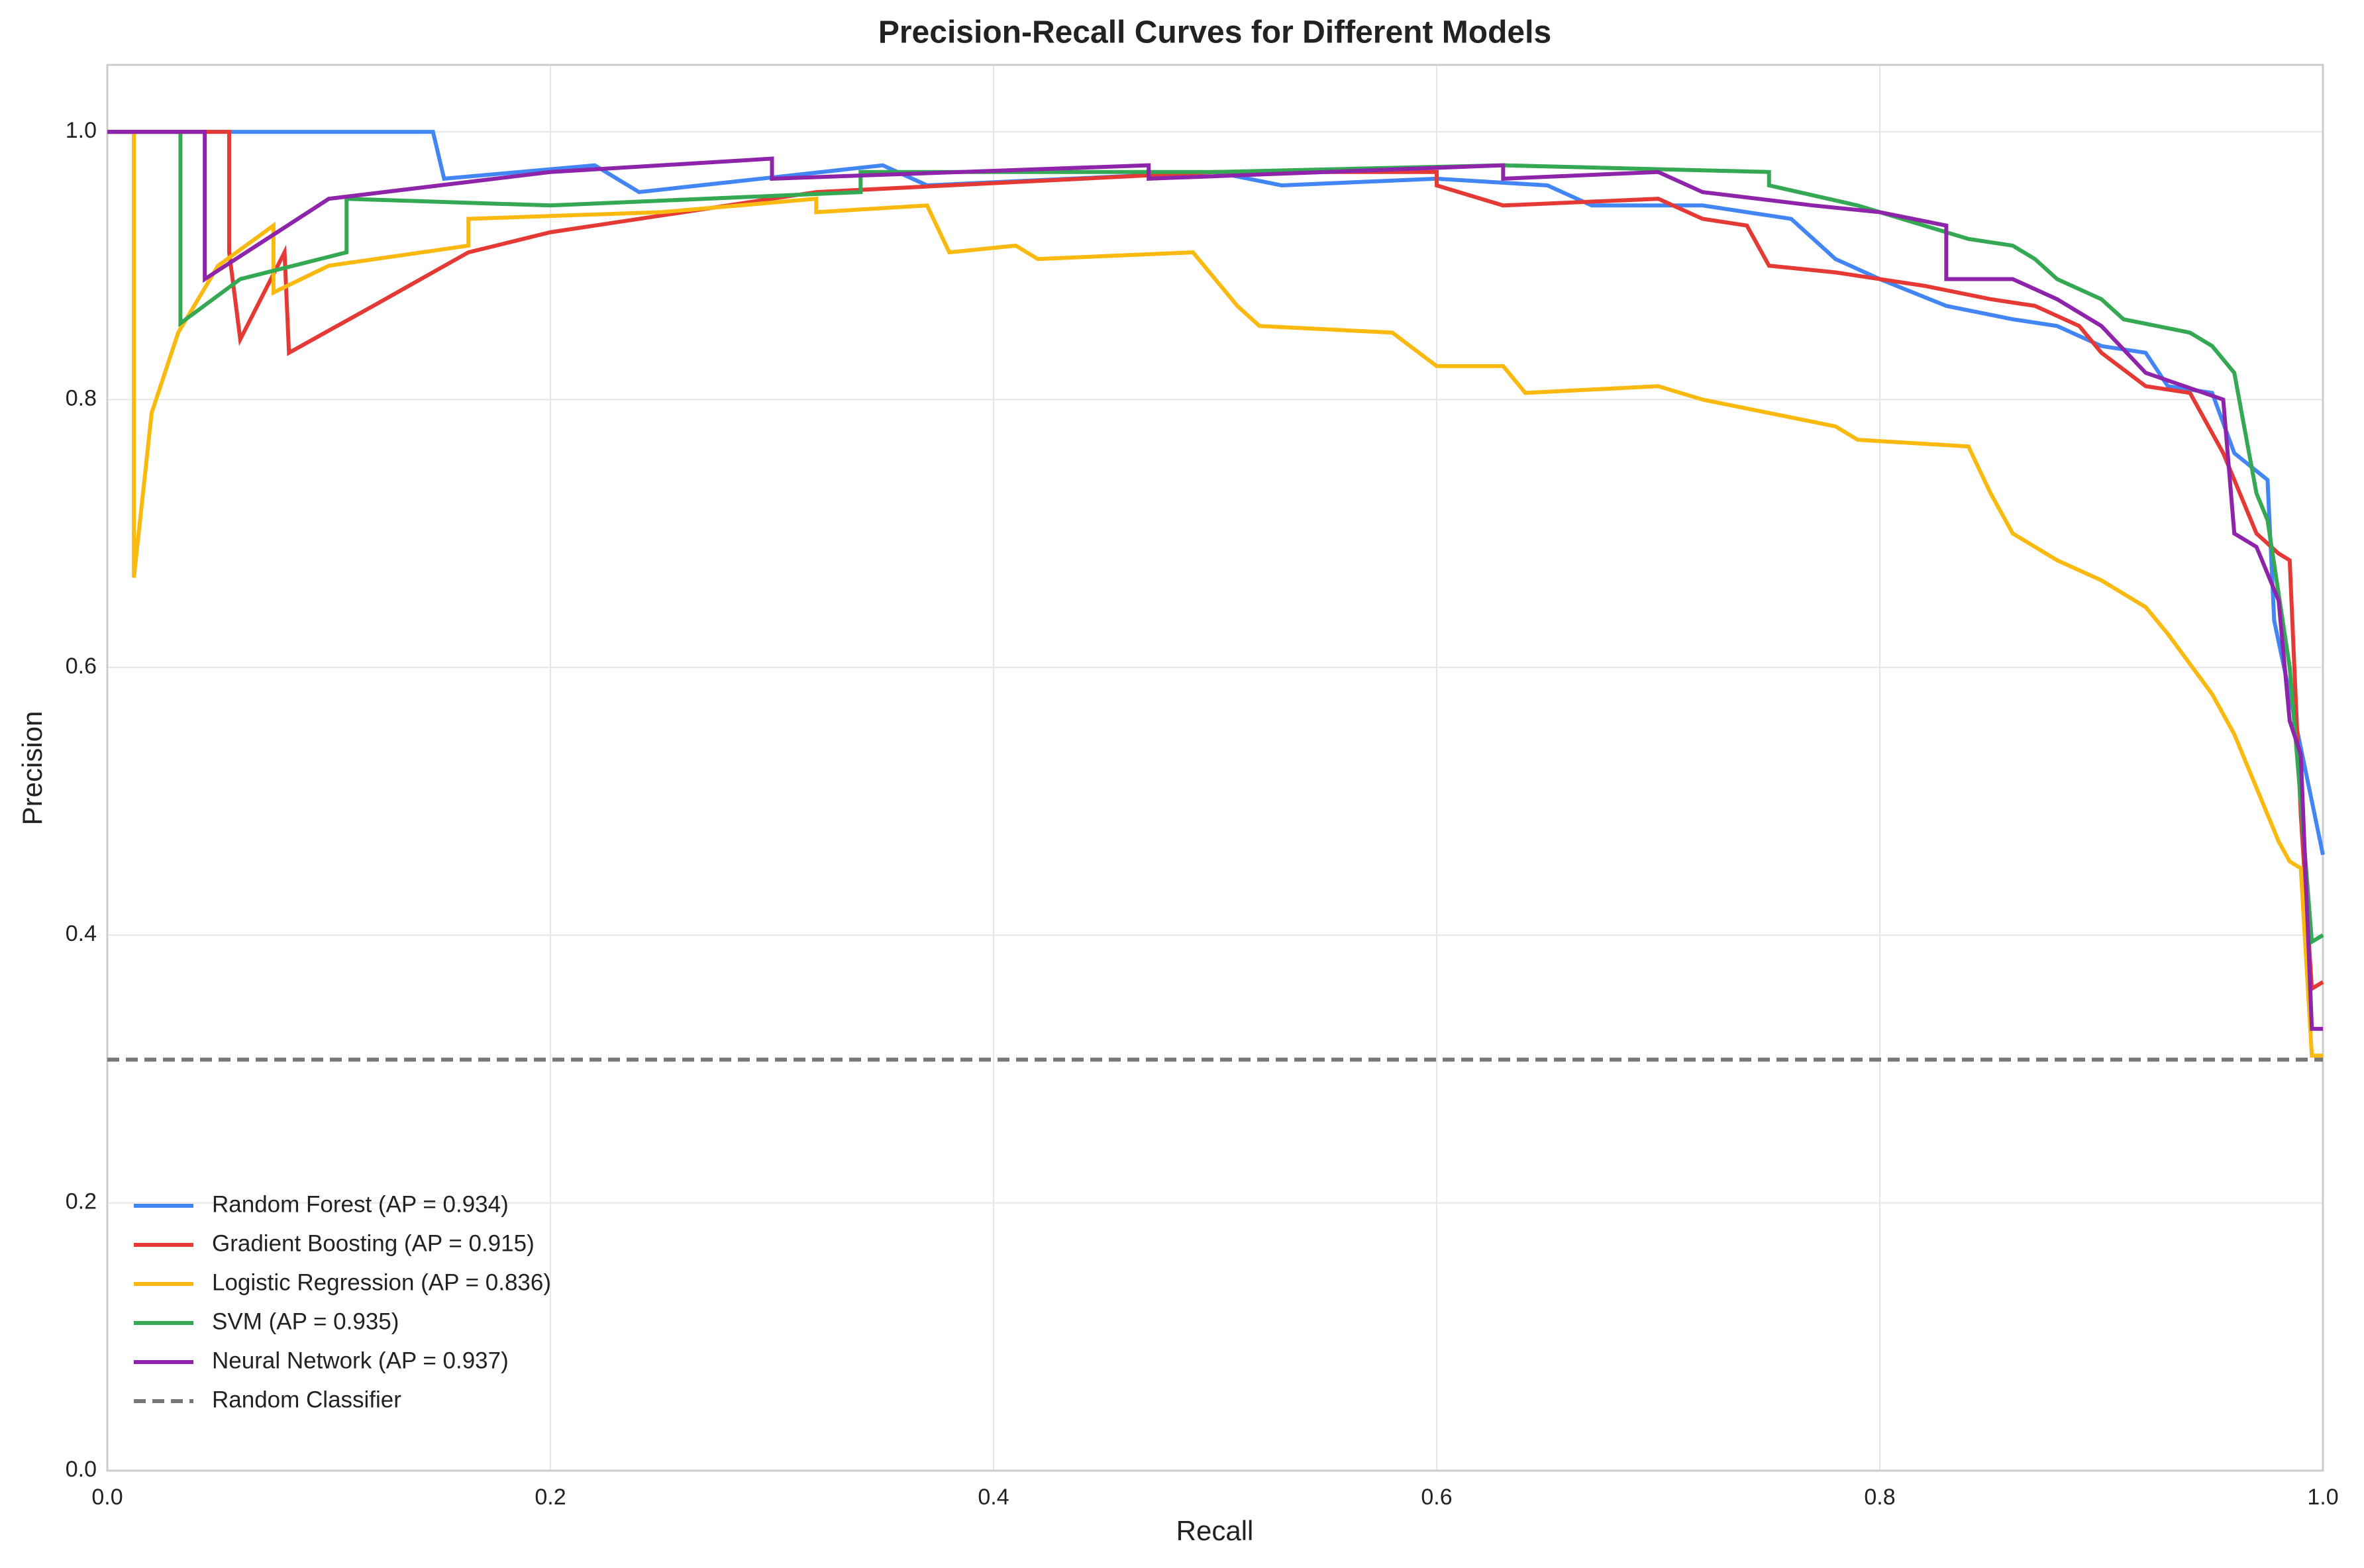  I want to click on y-axis-label: Precision, so click(33, 768).